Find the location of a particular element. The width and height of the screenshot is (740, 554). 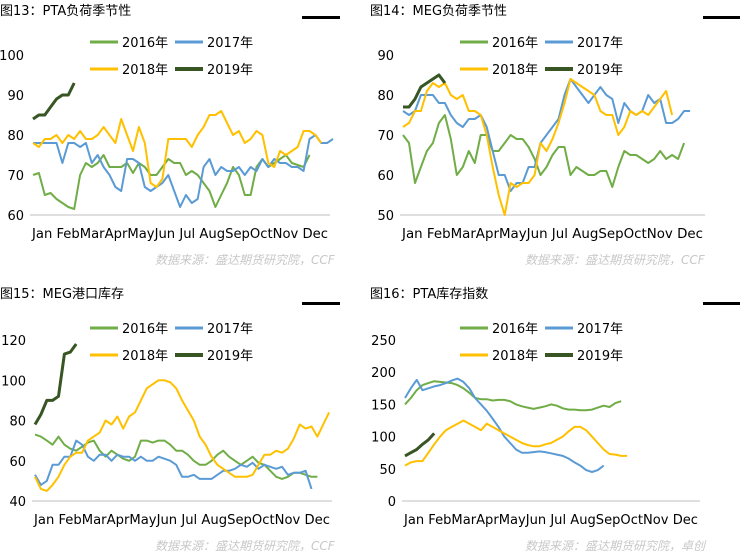

chart-title: 图15：MEG港口库存 is located at coordinates (62, 294).